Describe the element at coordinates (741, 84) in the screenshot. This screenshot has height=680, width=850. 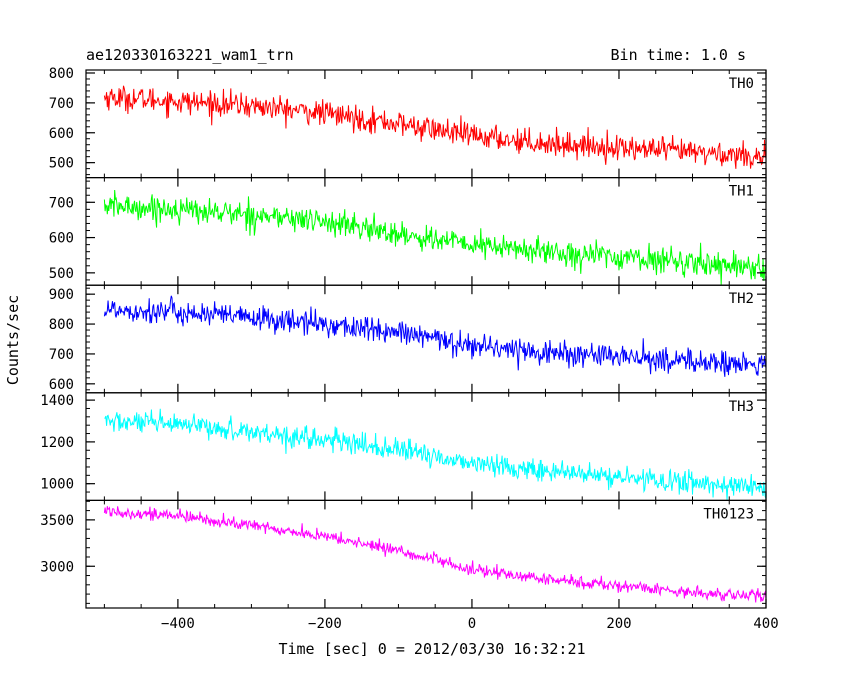
I see `panel-name-label: TH0` at that location.